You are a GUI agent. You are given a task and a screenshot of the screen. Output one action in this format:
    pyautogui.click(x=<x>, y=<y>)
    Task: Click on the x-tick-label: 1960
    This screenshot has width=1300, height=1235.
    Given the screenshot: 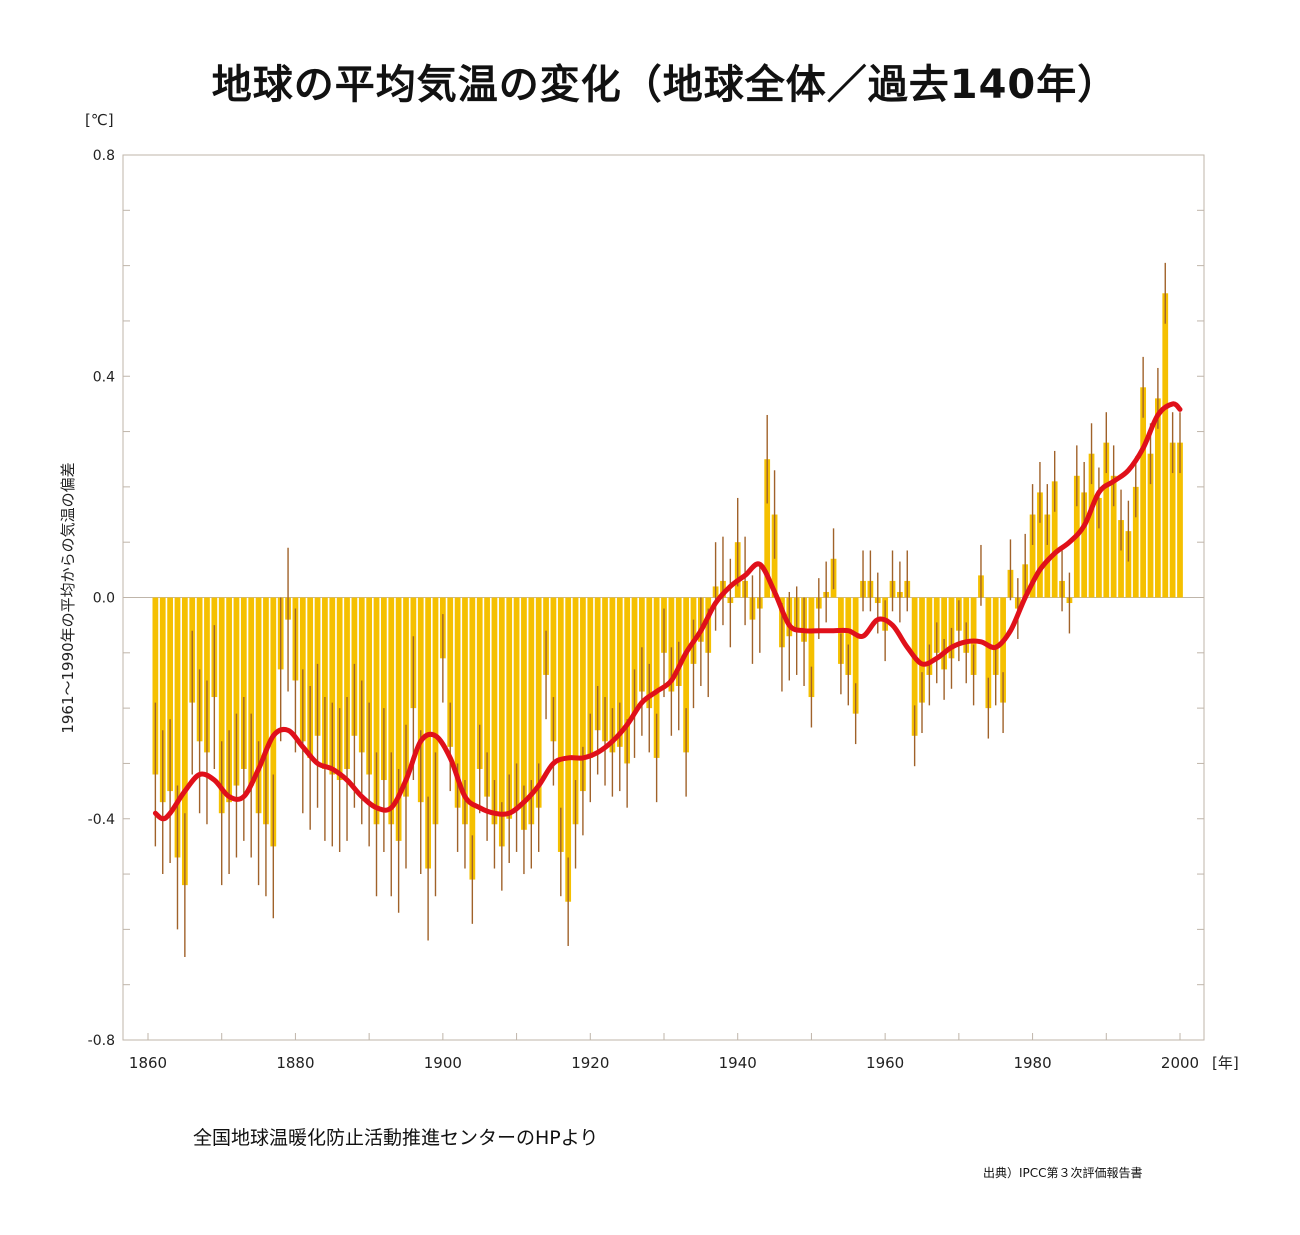 What is the action you would take?
    pyautogui.click(x=885, y=1063)
    